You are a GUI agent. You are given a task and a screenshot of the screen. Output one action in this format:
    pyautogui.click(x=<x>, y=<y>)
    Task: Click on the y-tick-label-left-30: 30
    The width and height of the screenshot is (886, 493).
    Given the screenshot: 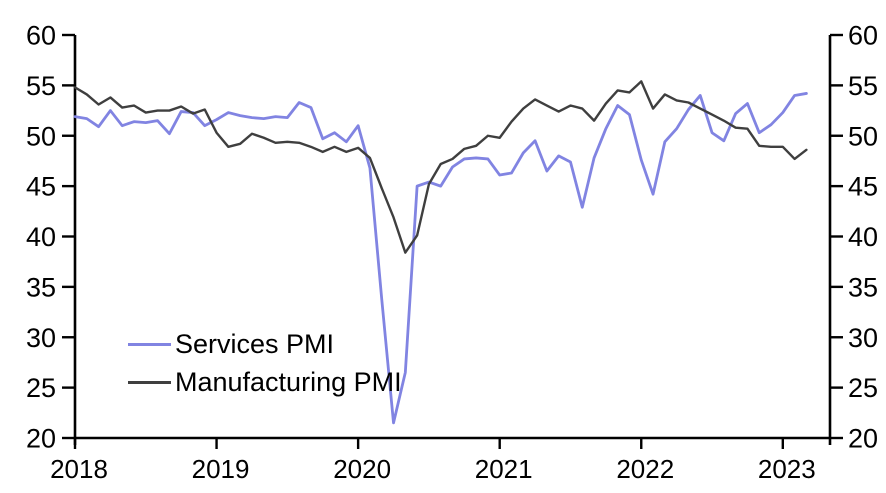 What is the action you would take?
    pyautogui.click(x=41, y=338)
    